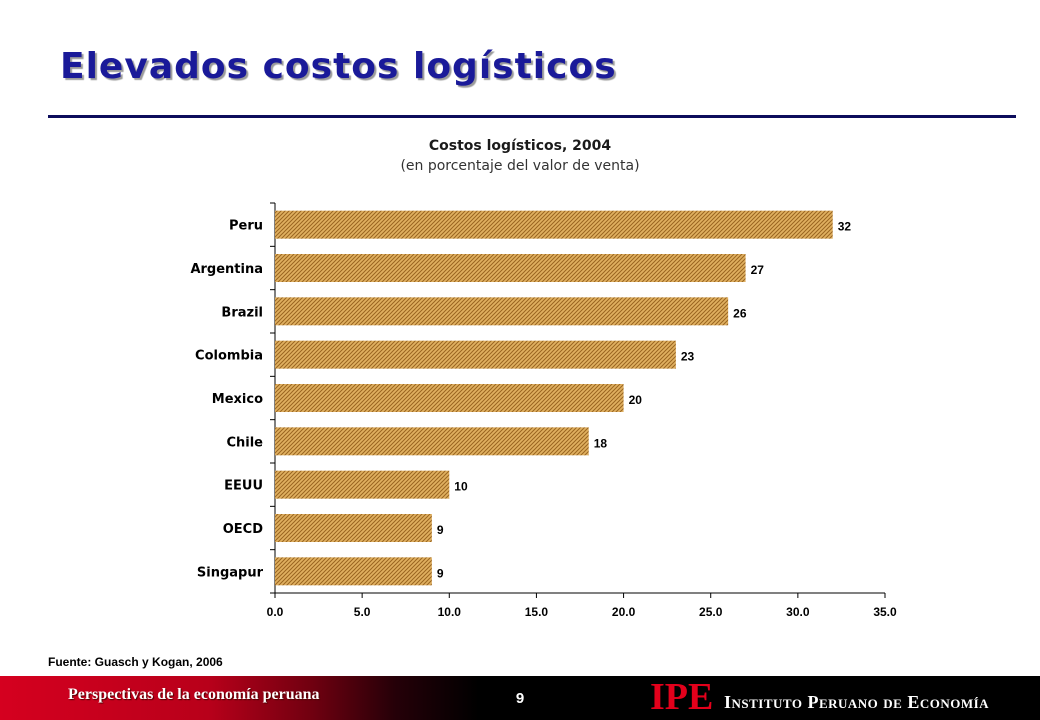 This screenshot has width=1040, height=720. Describe the element at coordinates (242, 312) in the screenshot. I see `category-label: Brazil` at that location.